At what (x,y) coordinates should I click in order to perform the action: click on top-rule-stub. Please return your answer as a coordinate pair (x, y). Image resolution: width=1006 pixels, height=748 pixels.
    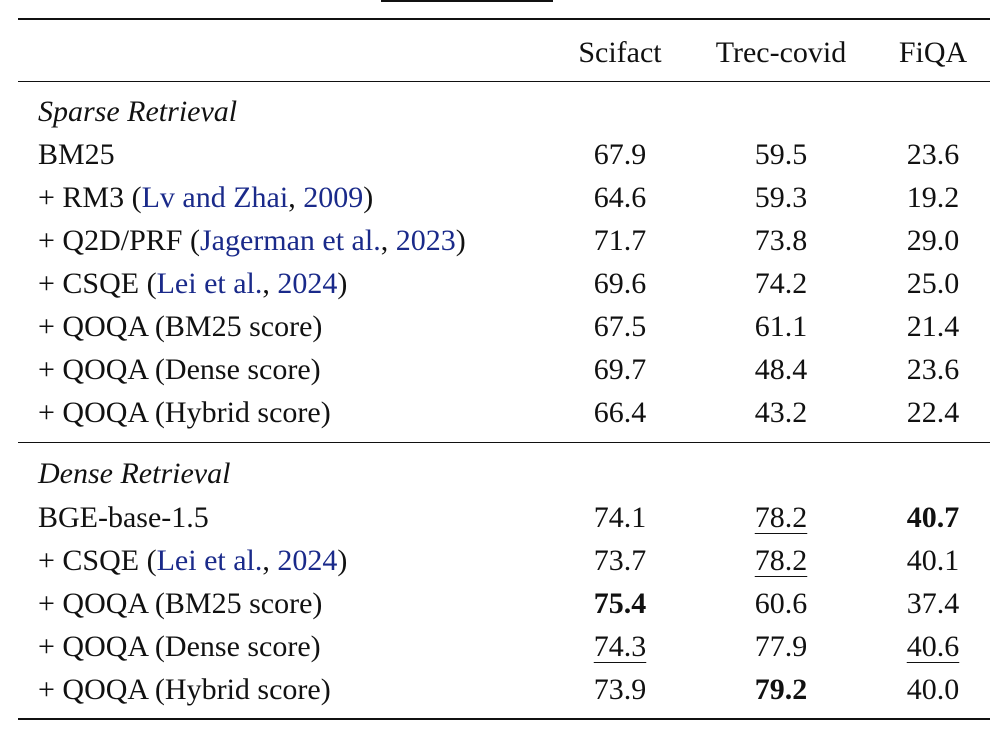
    Looking at the image, I should click on (467, 1).